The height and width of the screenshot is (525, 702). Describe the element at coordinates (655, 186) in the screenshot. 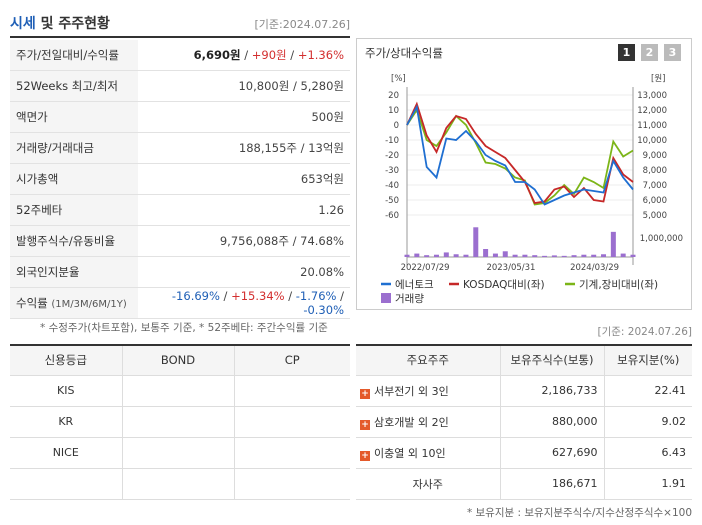

I see `right-tick-label: 7,000` at that location.